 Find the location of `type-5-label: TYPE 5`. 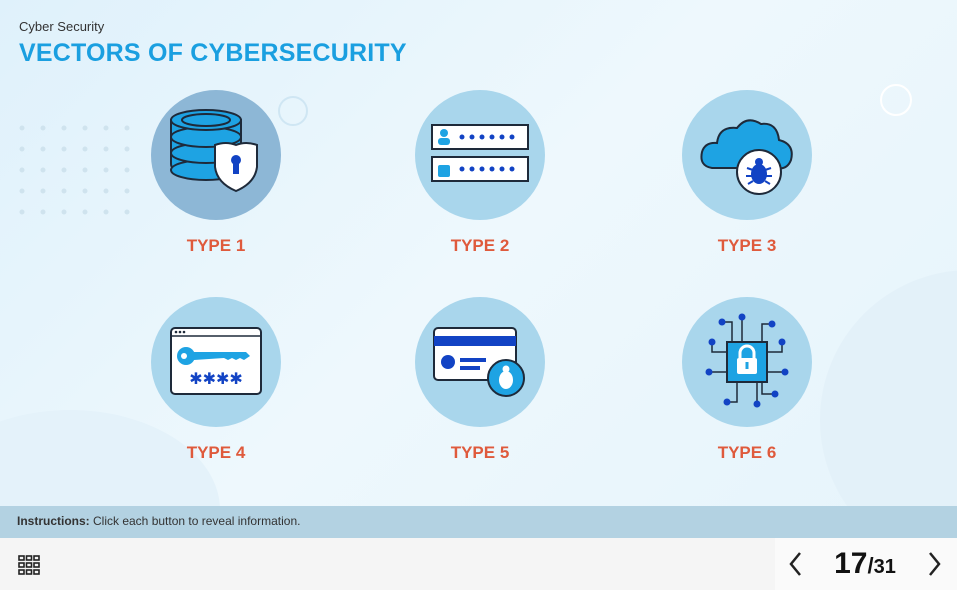

type-5-label: TYPE 5 is located at coordinates (480, 452).